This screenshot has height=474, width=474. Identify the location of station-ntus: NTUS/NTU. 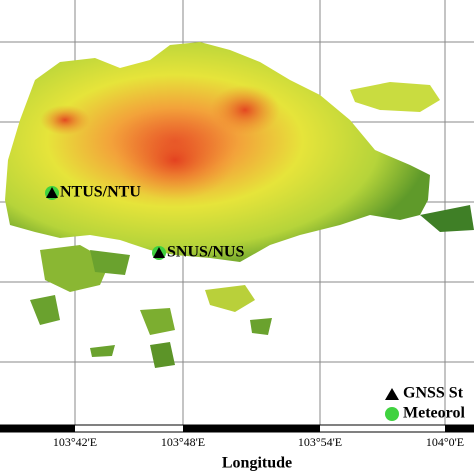
(93, 192).